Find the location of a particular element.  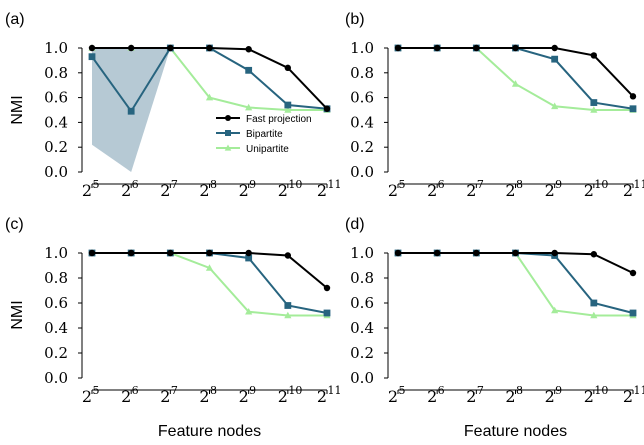

legend: Fast projection Bipartite Unipartite is located at coordinates (264, 134).